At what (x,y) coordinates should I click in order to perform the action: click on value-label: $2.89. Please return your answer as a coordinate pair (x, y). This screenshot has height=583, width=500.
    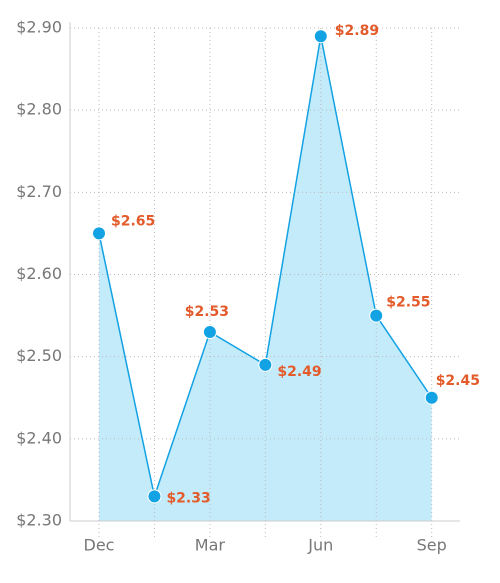
    Looking at the image, I should click on (357, 31).